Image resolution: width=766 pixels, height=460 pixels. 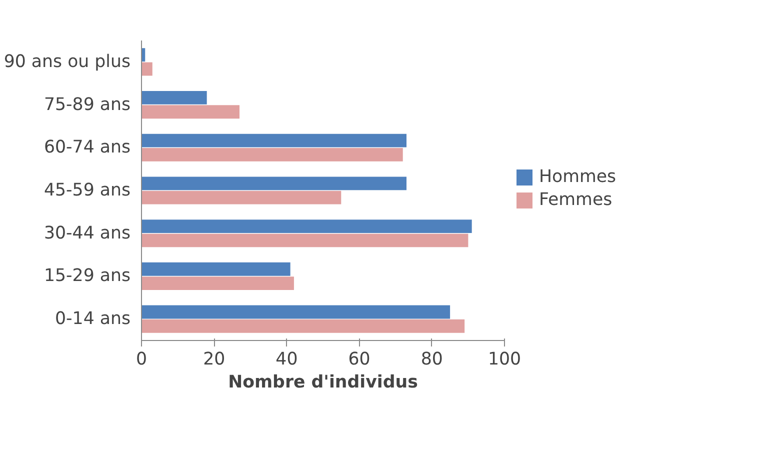 What do you see at coordinates (287, 360) in the screenshot?
I see `x-tick-label: 40` at bounding box center [287, 360].